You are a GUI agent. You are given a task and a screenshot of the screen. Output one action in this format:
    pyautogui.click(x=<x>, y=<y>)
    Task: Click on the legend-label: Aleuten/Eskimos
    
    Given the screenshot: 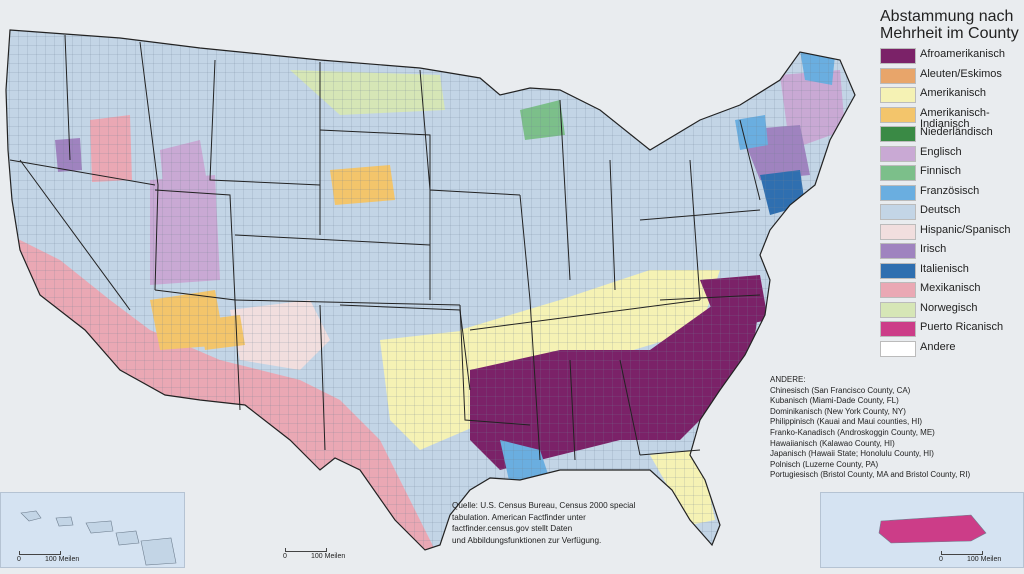 What is the action you would take?
    pyautogui.click(x=961, y=73)
    